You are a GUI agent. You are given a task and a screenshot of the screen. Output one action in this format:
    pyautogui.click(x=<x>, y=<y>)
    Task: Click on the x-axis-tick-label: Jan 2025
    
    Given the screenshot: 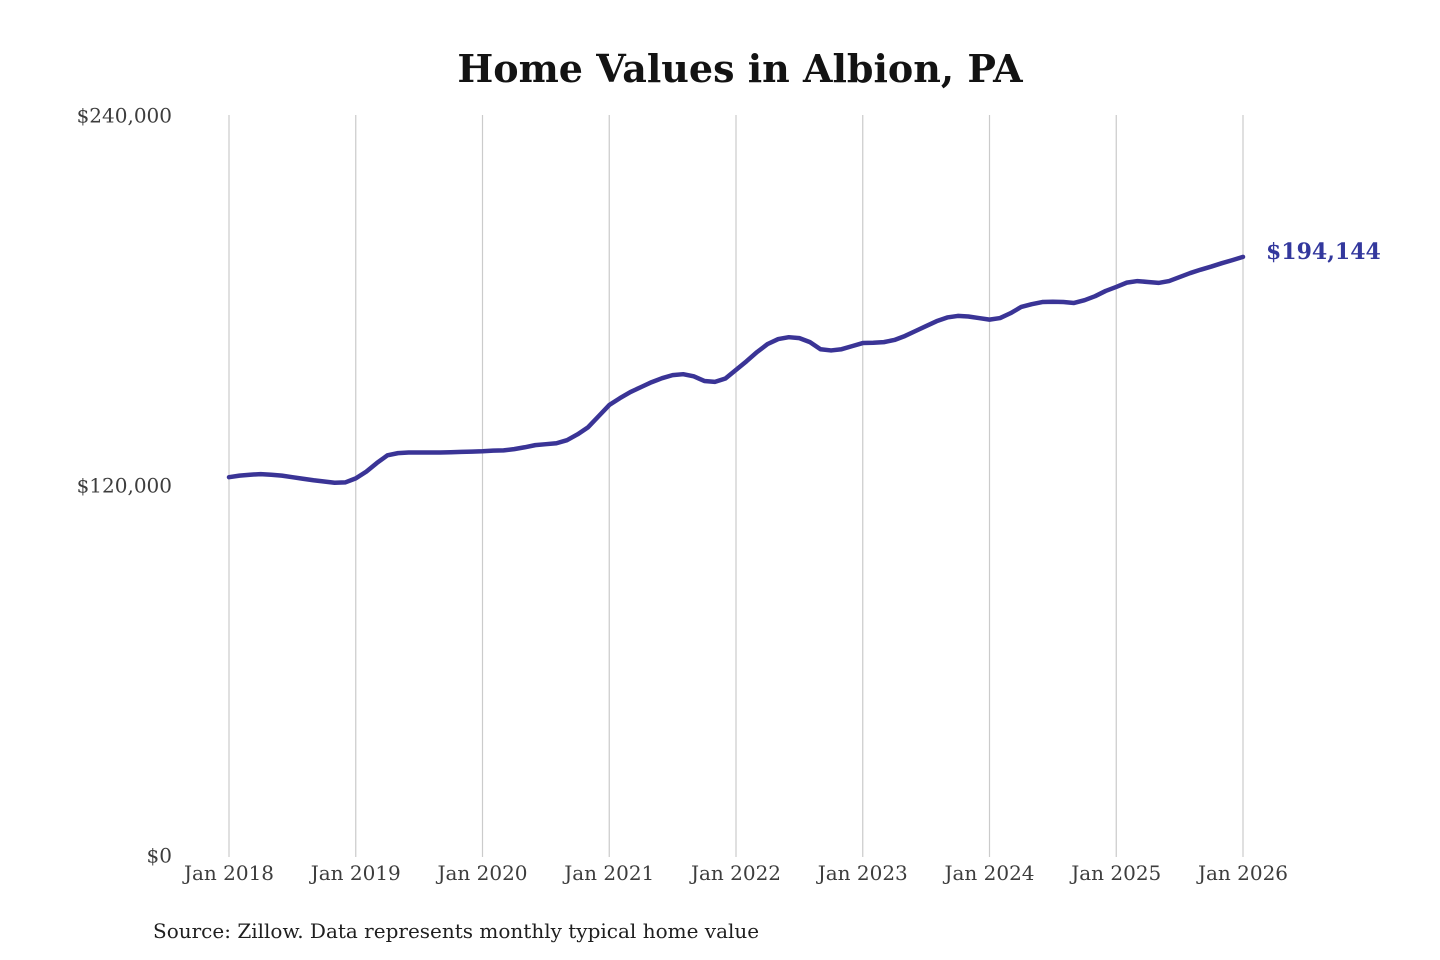 What is the action you would take?
    pyautogui.click(x=1115, y=873)
    